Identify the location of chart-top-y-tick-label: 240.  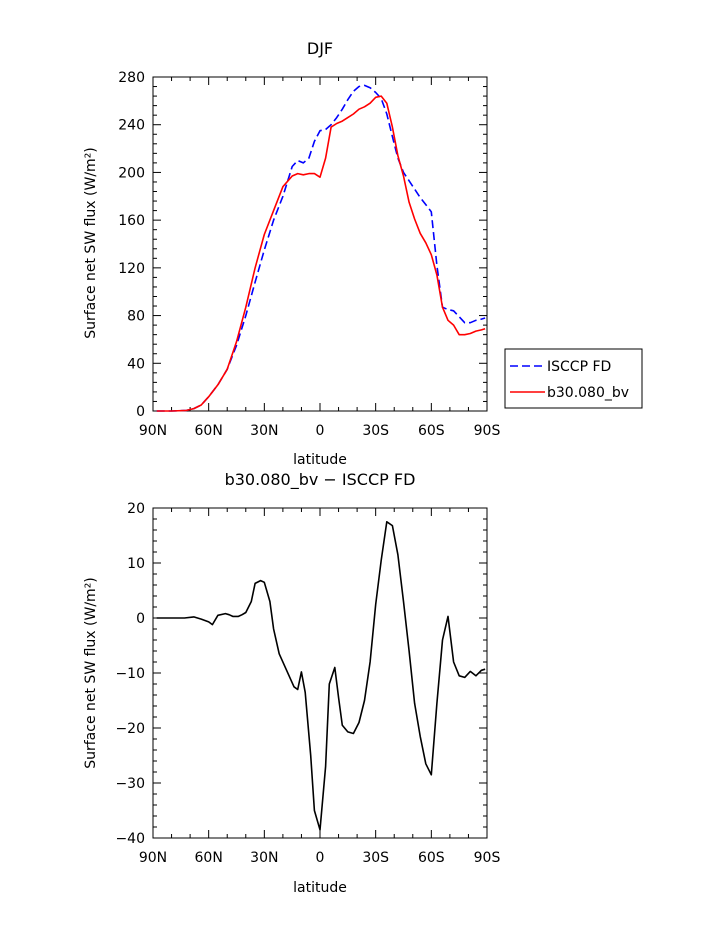
(131, 126).